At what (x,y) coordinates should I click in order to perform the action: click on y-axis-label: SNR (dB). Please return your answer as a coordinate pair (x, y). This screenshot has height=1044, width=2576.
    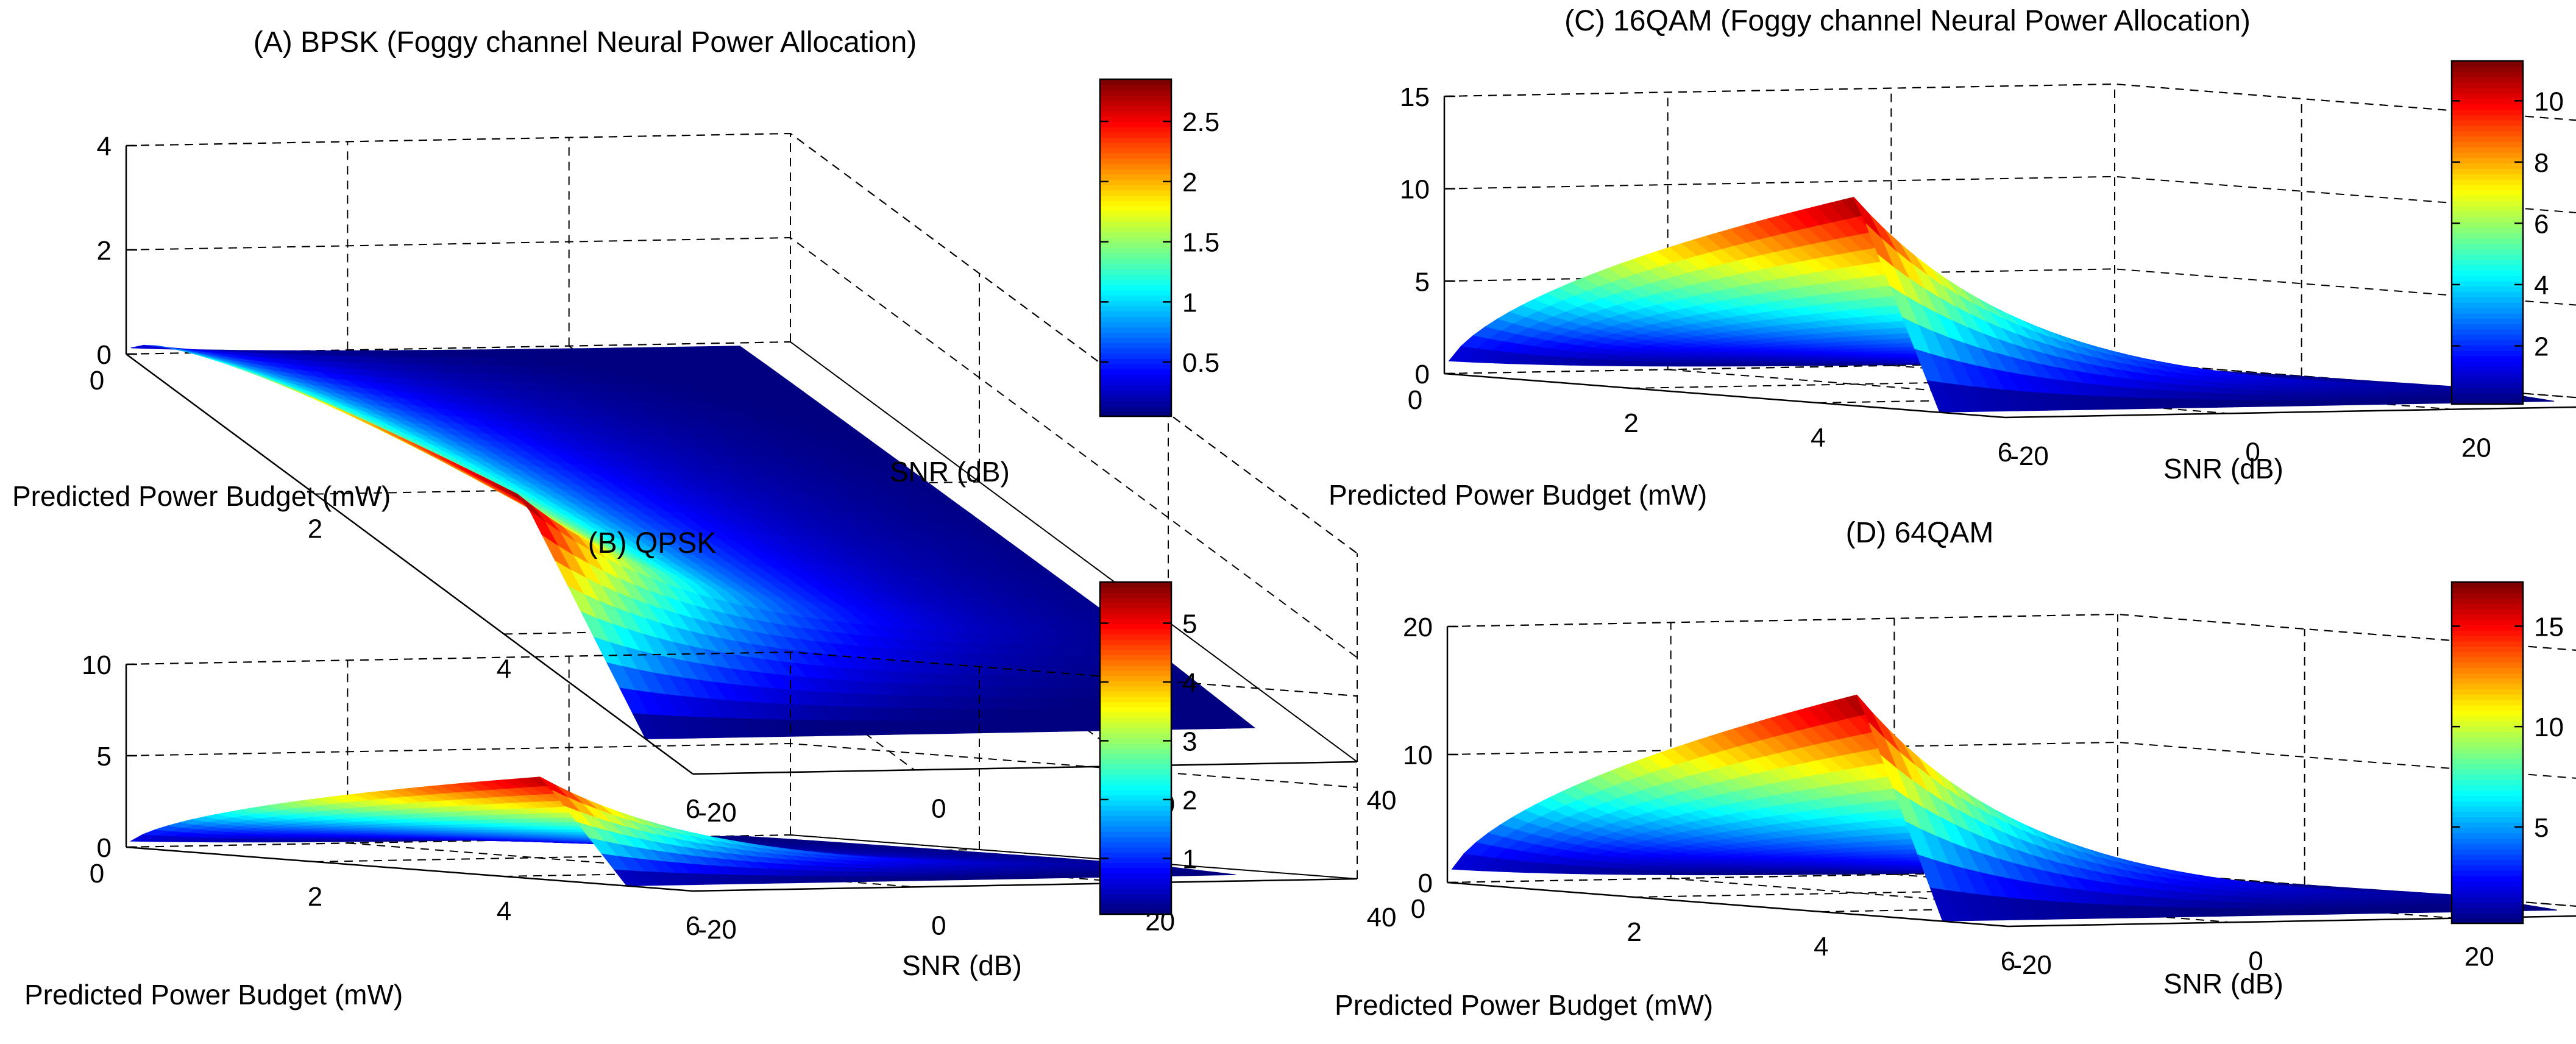
    Looking at the image, I should click on (950, 472).